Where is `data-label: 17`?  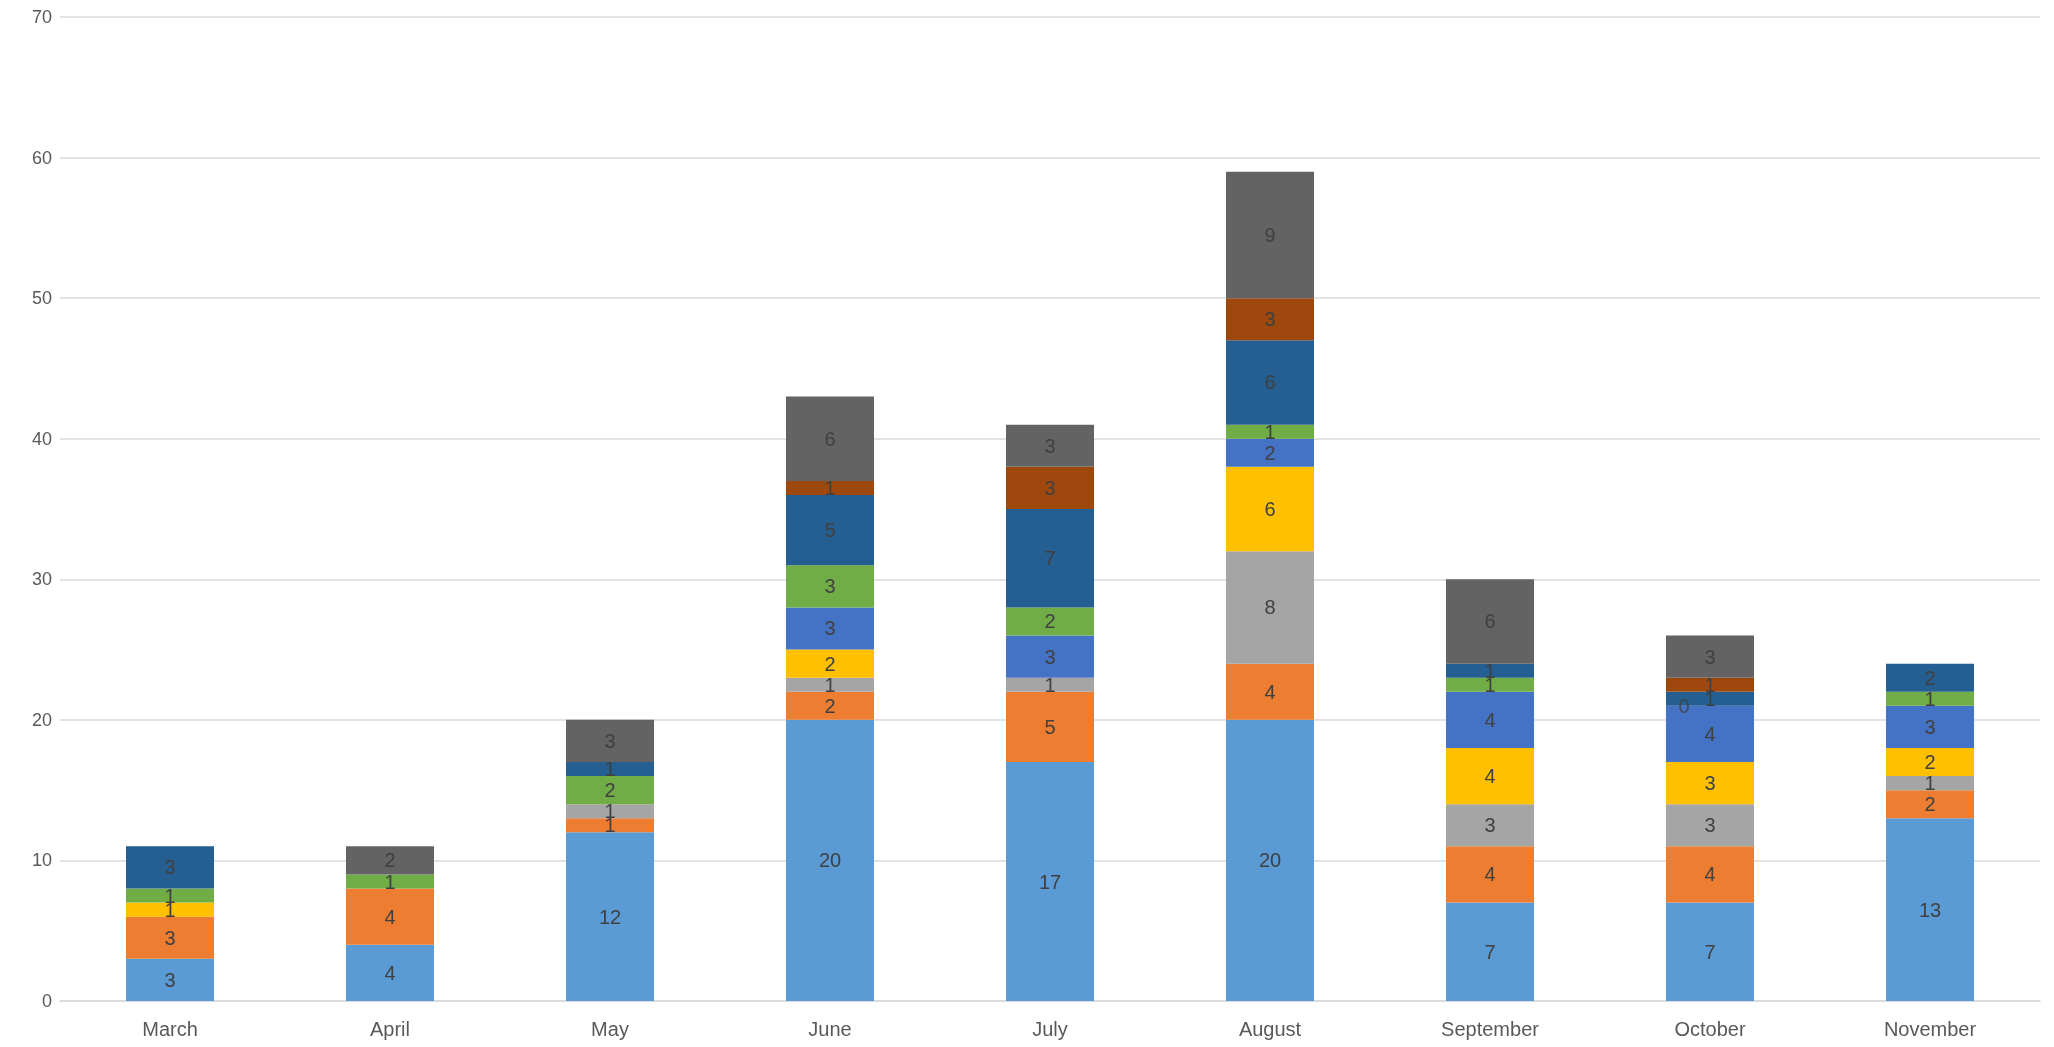
data-label: 17 is located at coordinates (1050, 881).